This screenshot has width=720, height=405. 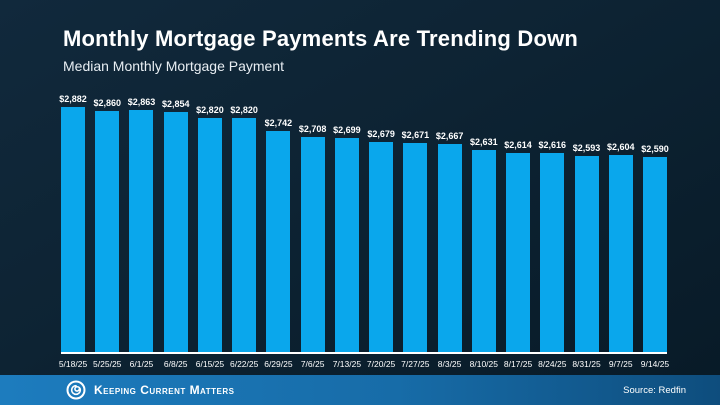 I want to click on bar-value-label: $2,593, so click(x=586, y=148).